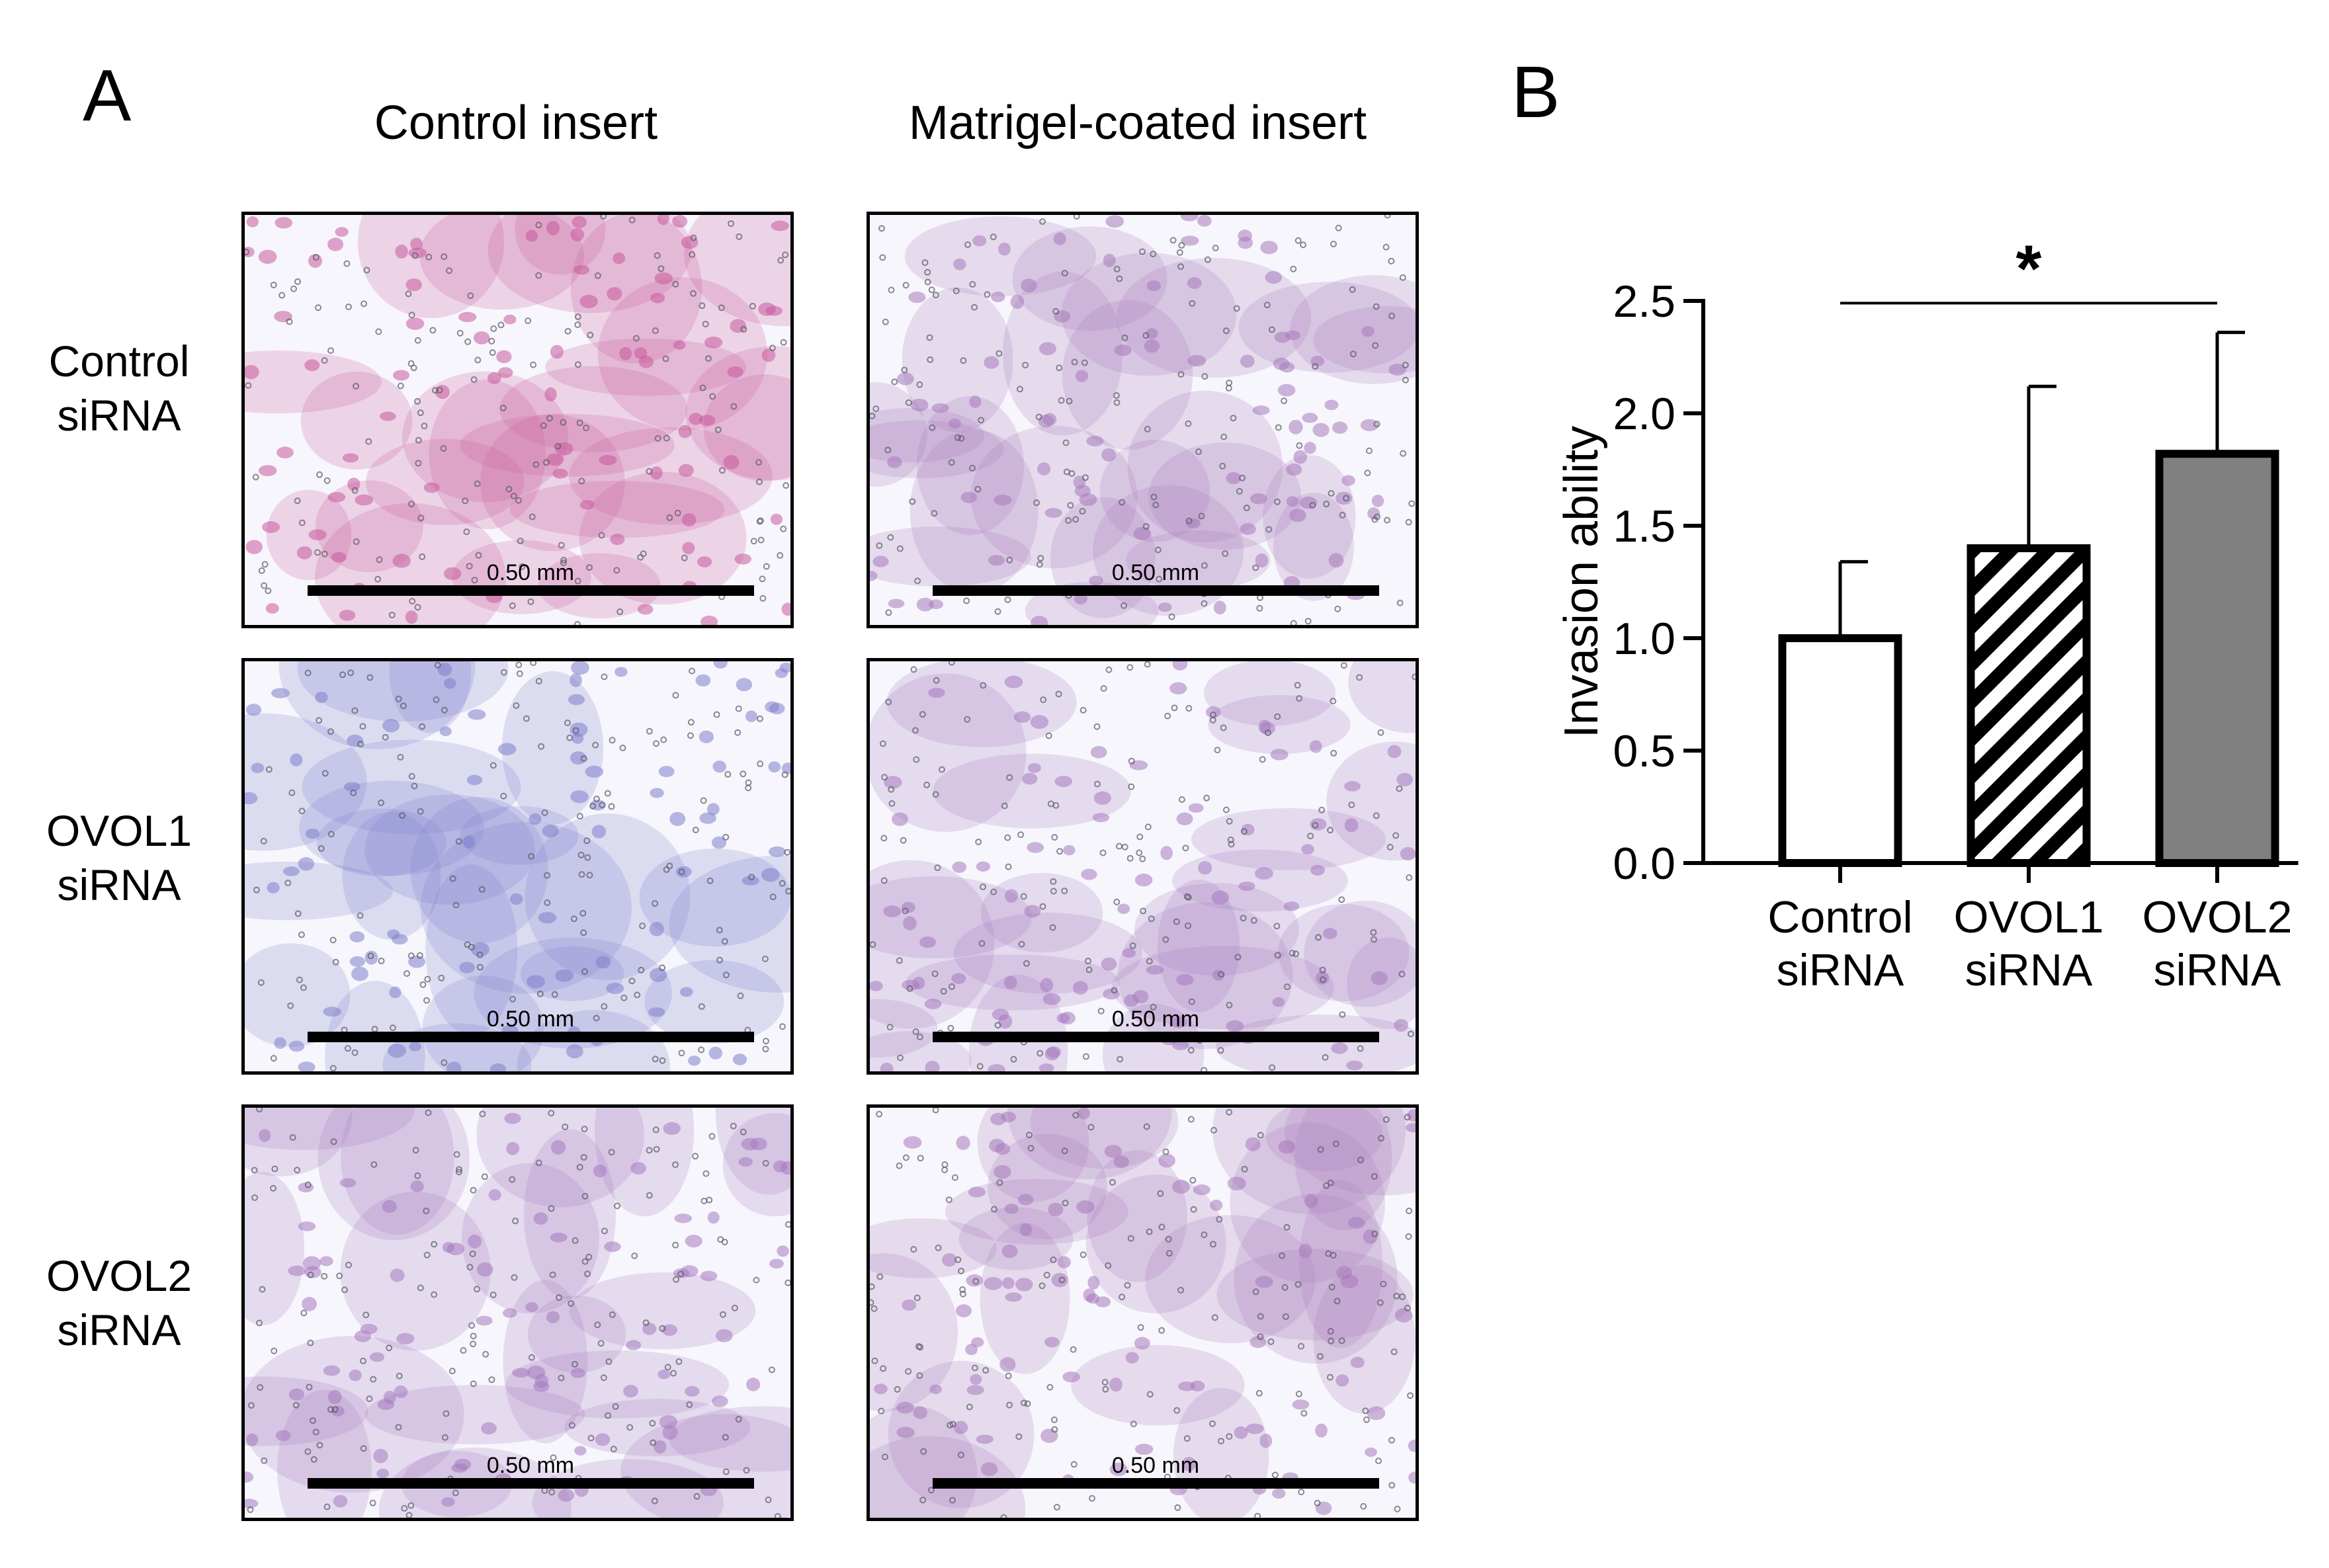 The image size is (2329, 1568). Describe the element at coordinates (1581, 582) in the screenshot. I see `y-axis-label: Invasion ability` at that location.